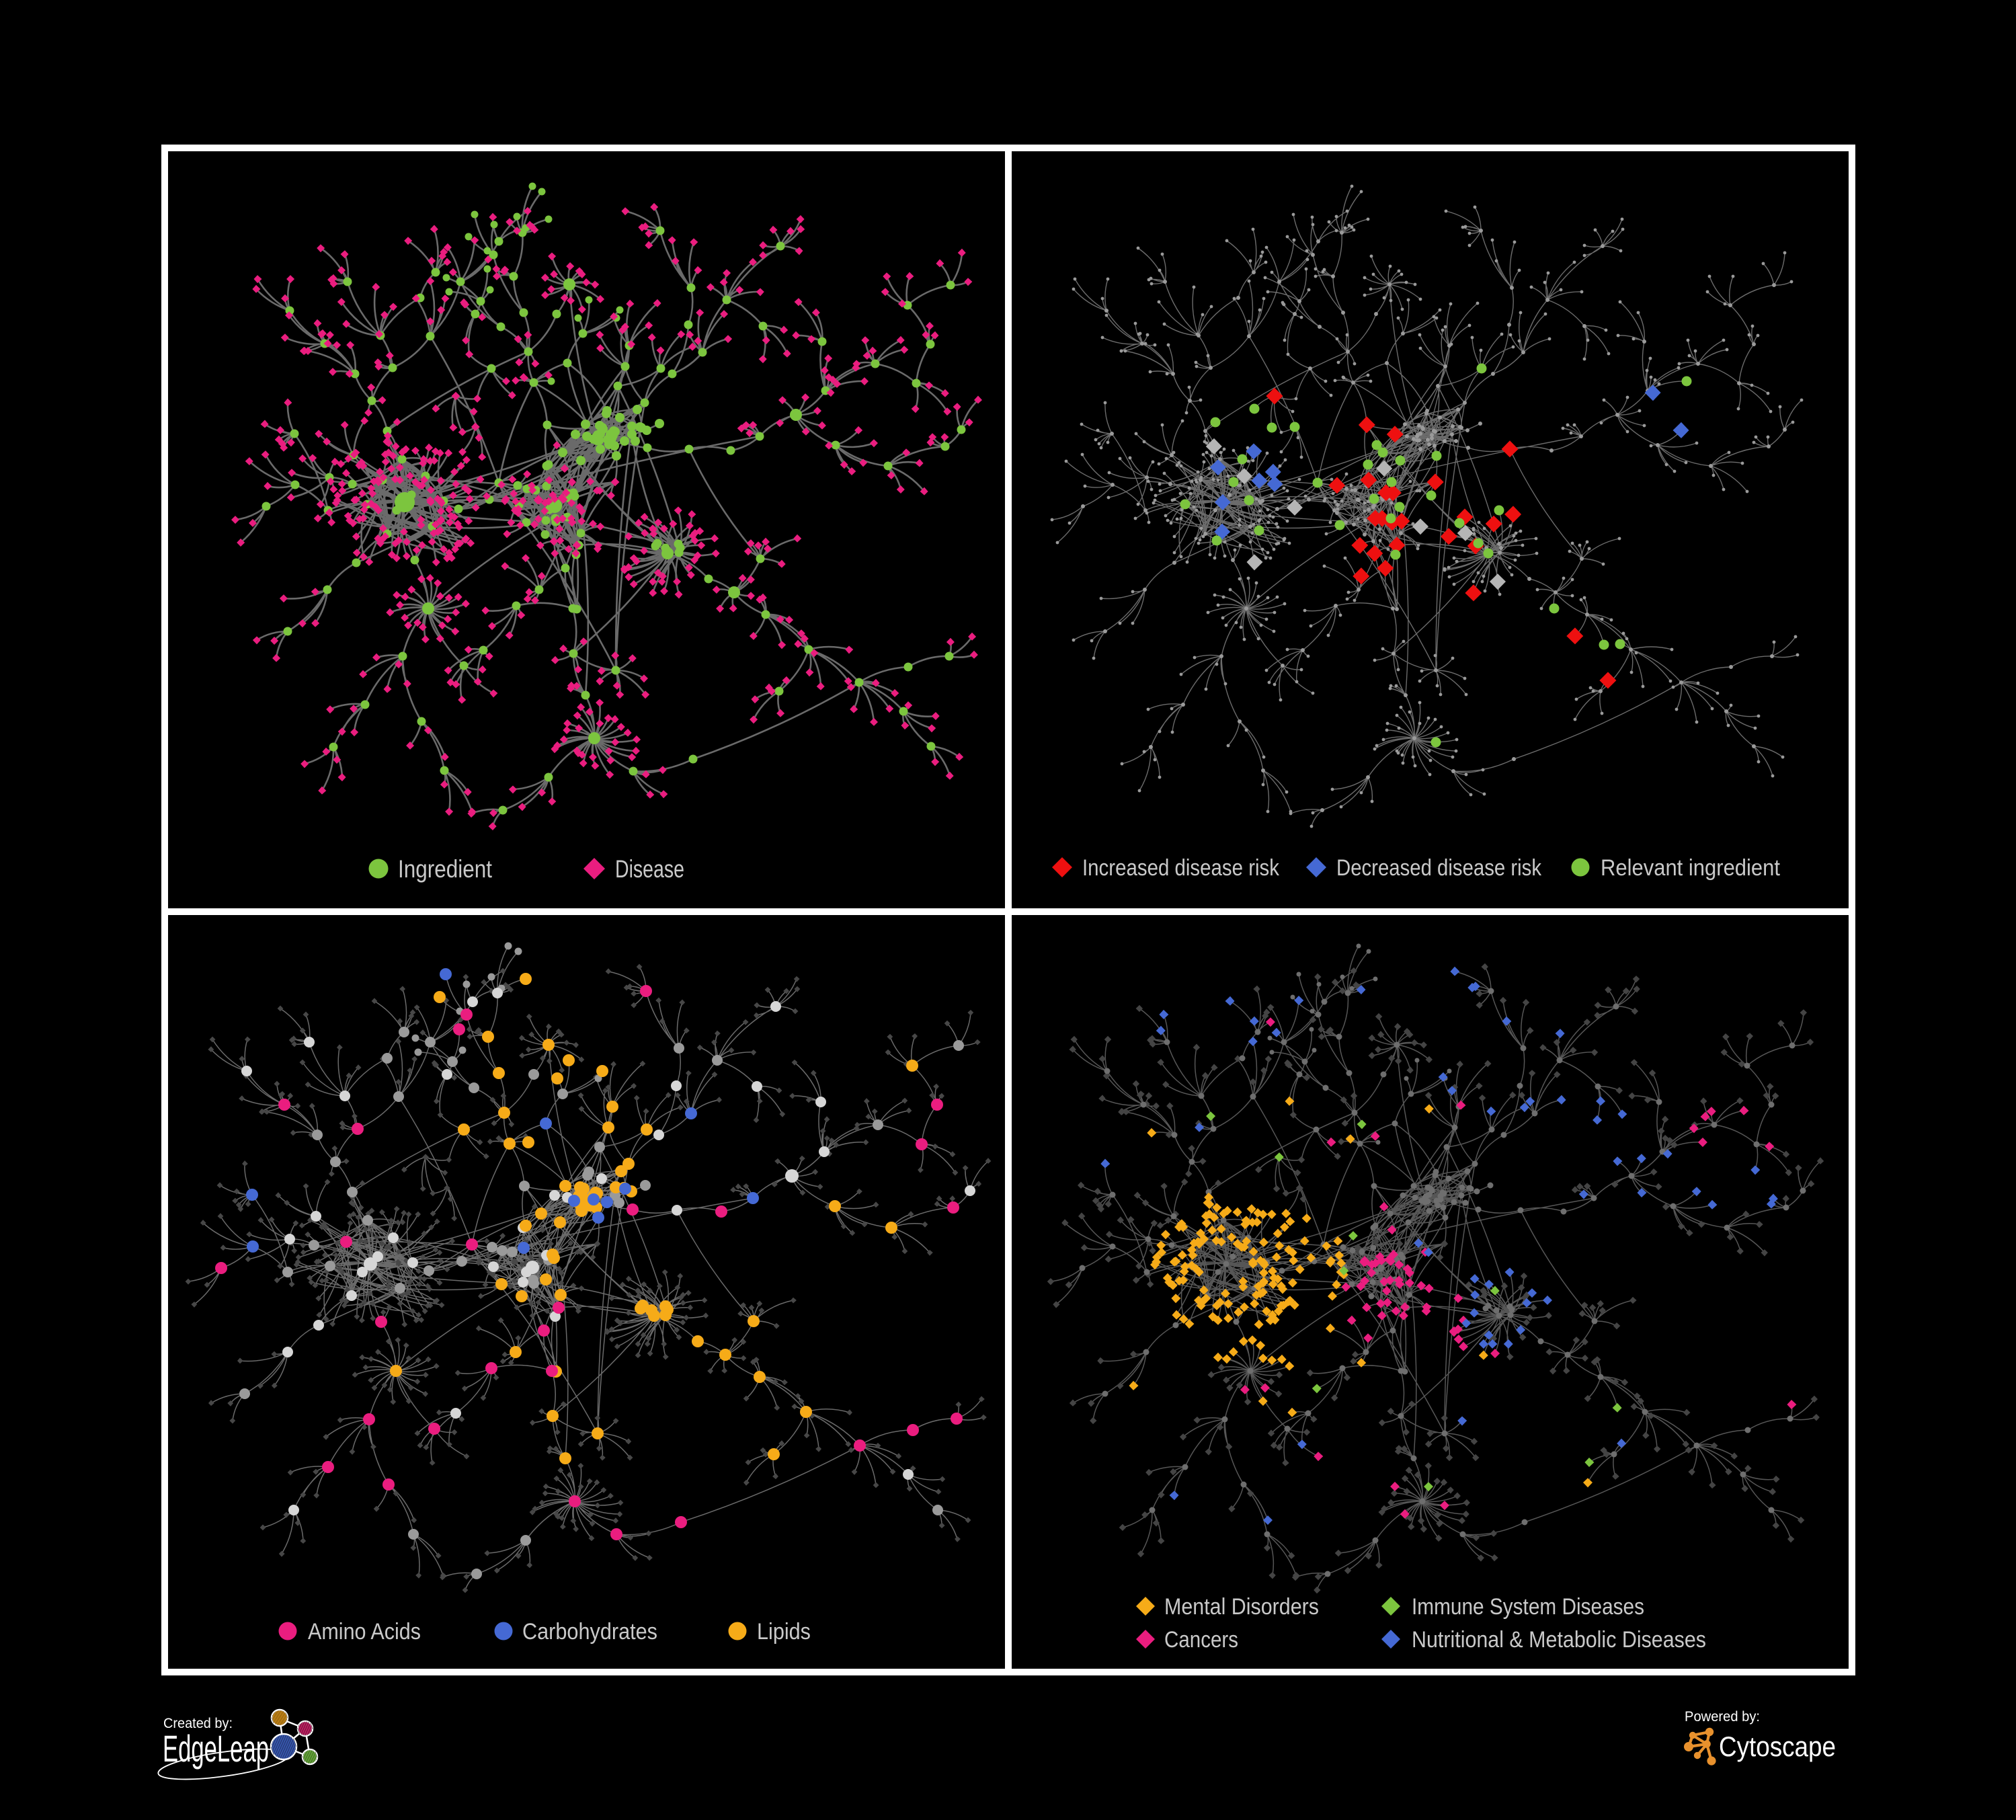  I want to click on svg-text: EdgeLeap, so click(216, 1748).